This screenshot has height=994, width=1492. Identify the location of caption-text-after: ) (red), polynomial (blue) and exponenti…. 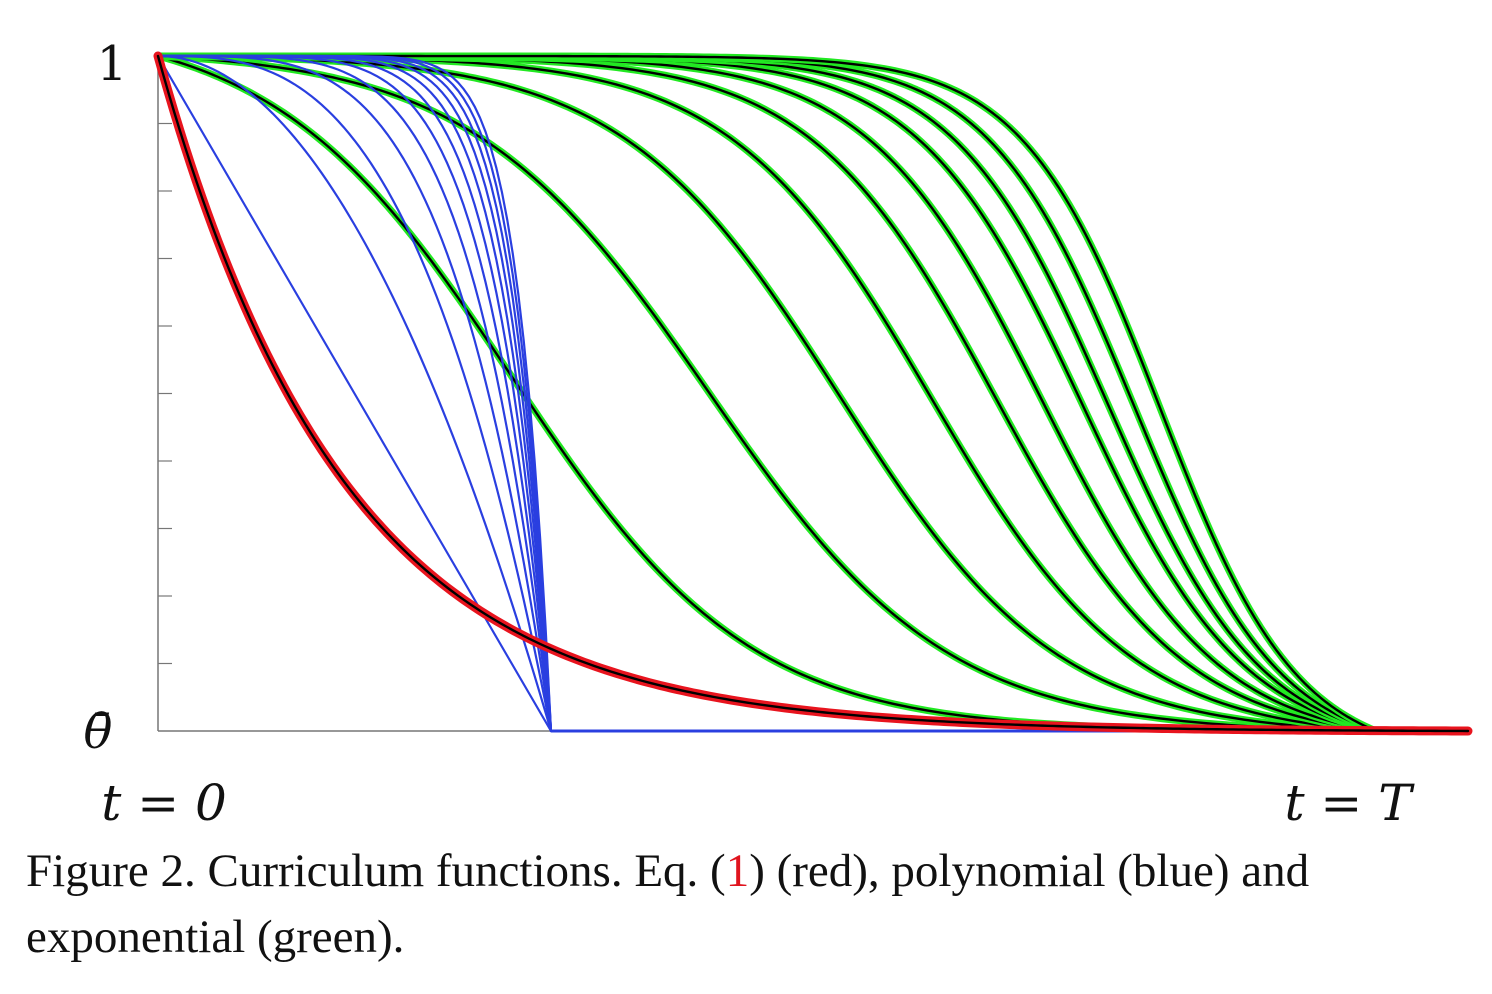
(668, 904).